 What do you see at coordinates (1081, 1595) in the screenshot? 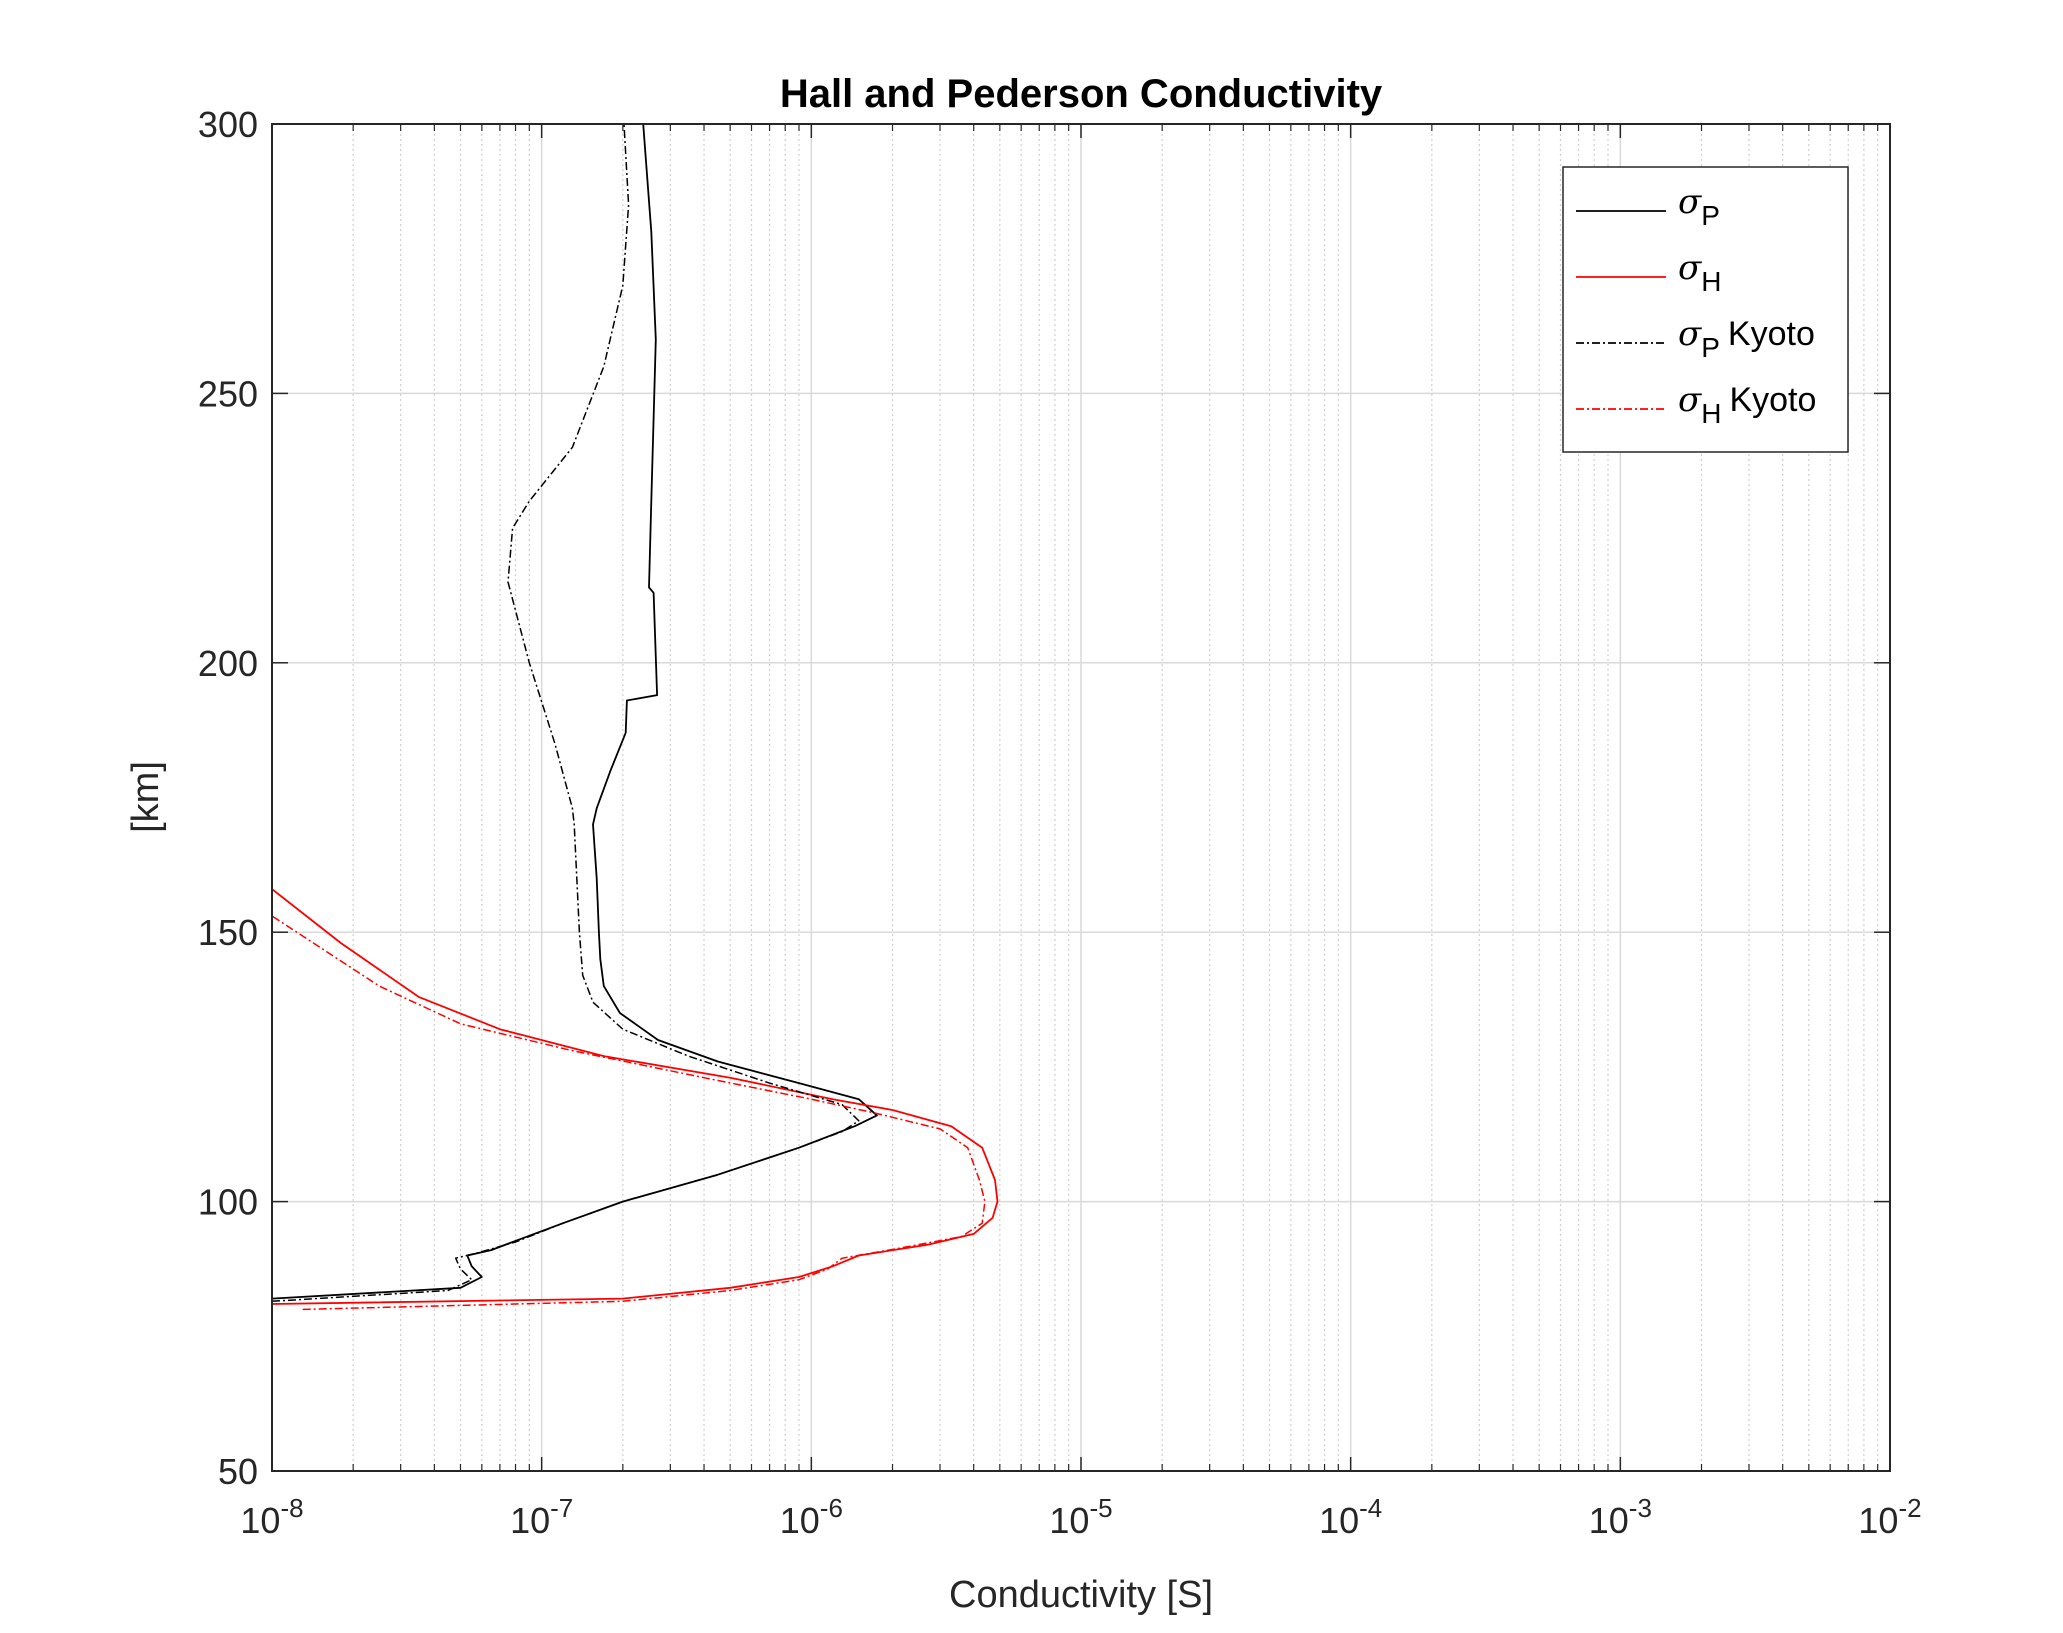
I see `x-axis-label: Conductivity [S]` at bounding box center [1081, 1595].